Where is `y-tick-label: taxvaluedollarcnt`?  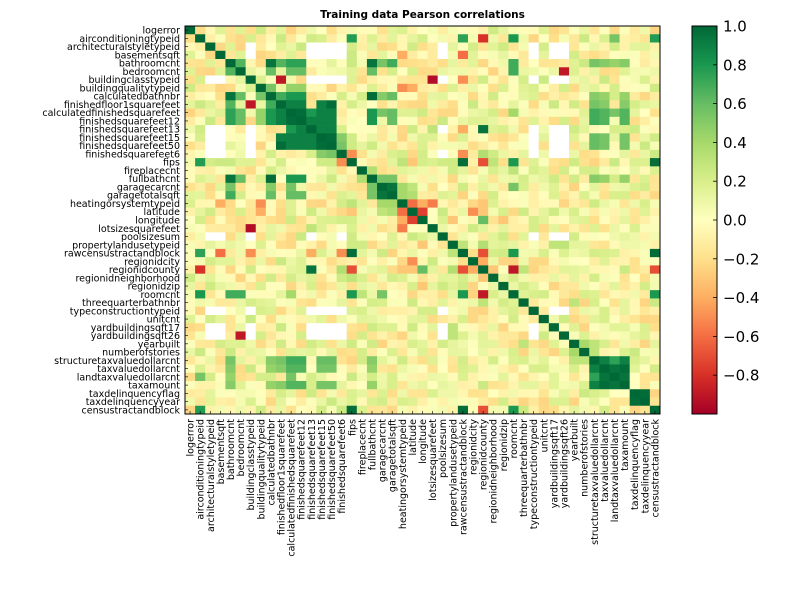 y-tick-label: taxvaluedollarcnt is located at coordinates (138, 369).